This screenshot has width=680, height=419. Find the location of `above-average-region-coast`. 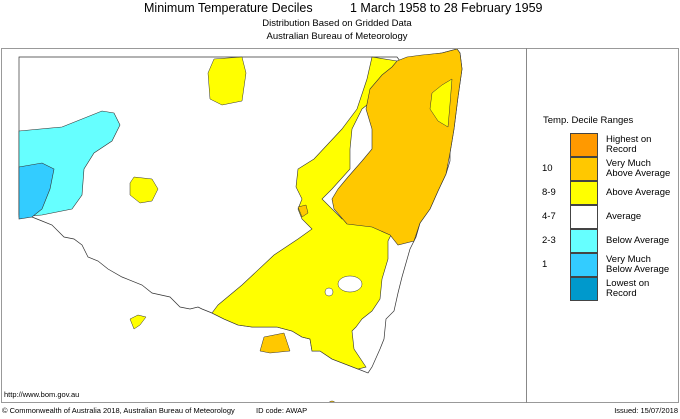

above-average-region-coast is located at coordinates (441, 103).